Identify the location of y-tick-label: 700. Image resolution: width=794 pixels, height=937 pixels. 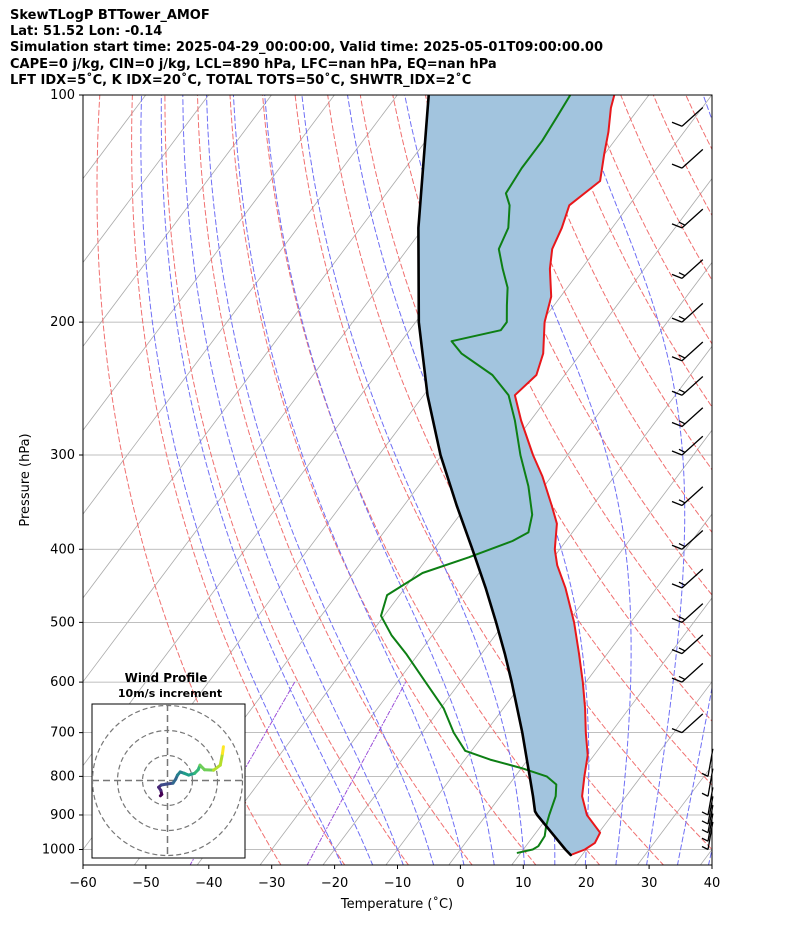
(62, 733).